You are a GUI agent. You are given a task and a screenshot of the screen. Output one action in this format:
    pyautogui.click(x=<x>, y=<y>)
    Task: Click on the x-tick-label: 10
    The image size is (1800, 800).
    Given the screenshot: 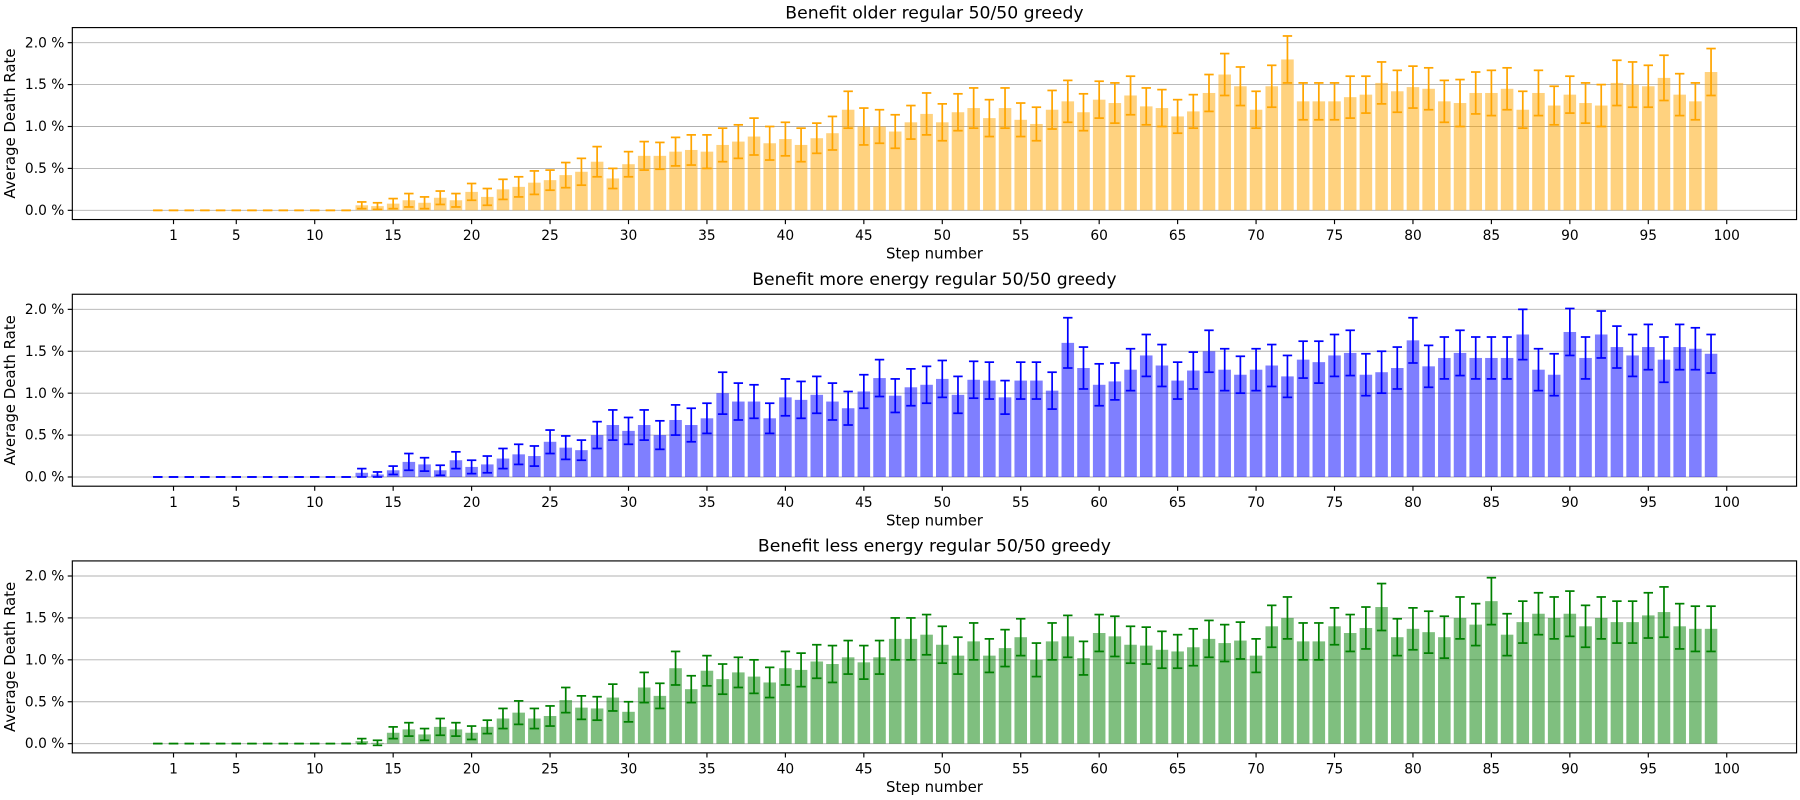 What is the action you would take?
    pyautogui.click(x=315, y=770)
    